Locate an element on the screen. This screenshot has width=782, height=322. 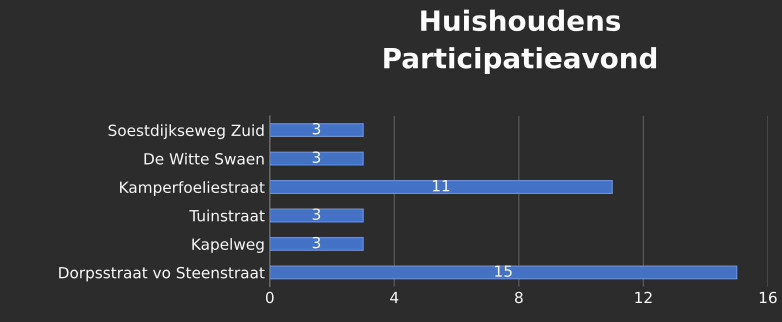
y-tick-label: De Witte Swaen is located at coordinates (204, 158).